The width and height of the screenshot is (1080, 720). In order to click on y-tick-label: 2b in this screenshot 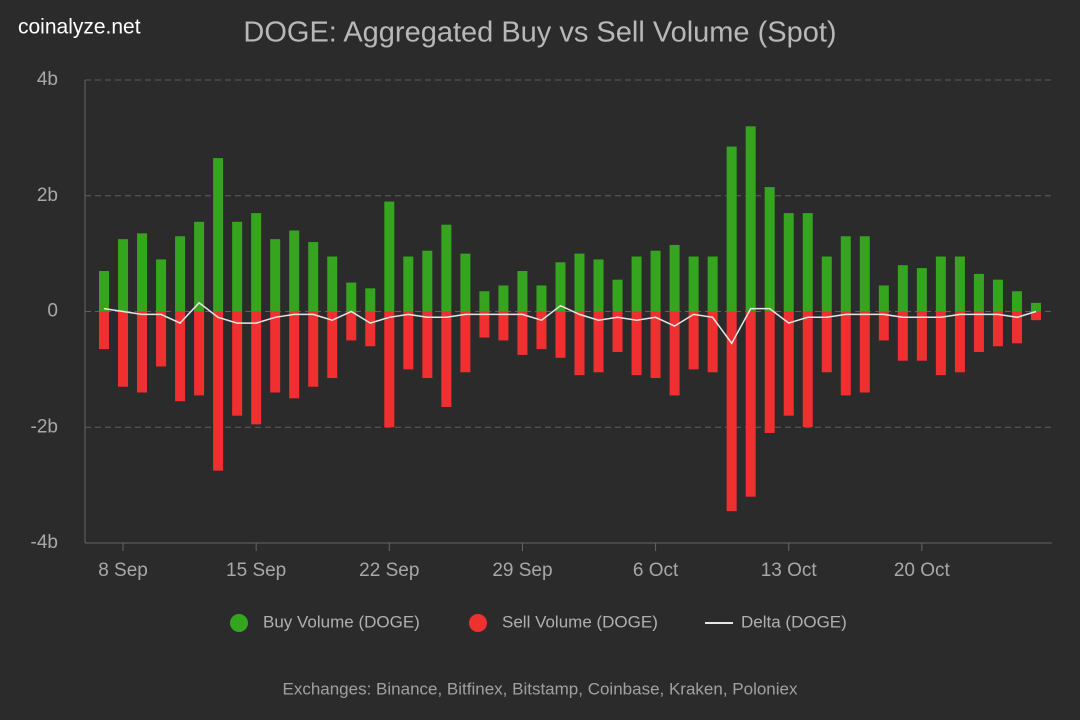, I will do `click(47, 195)`.